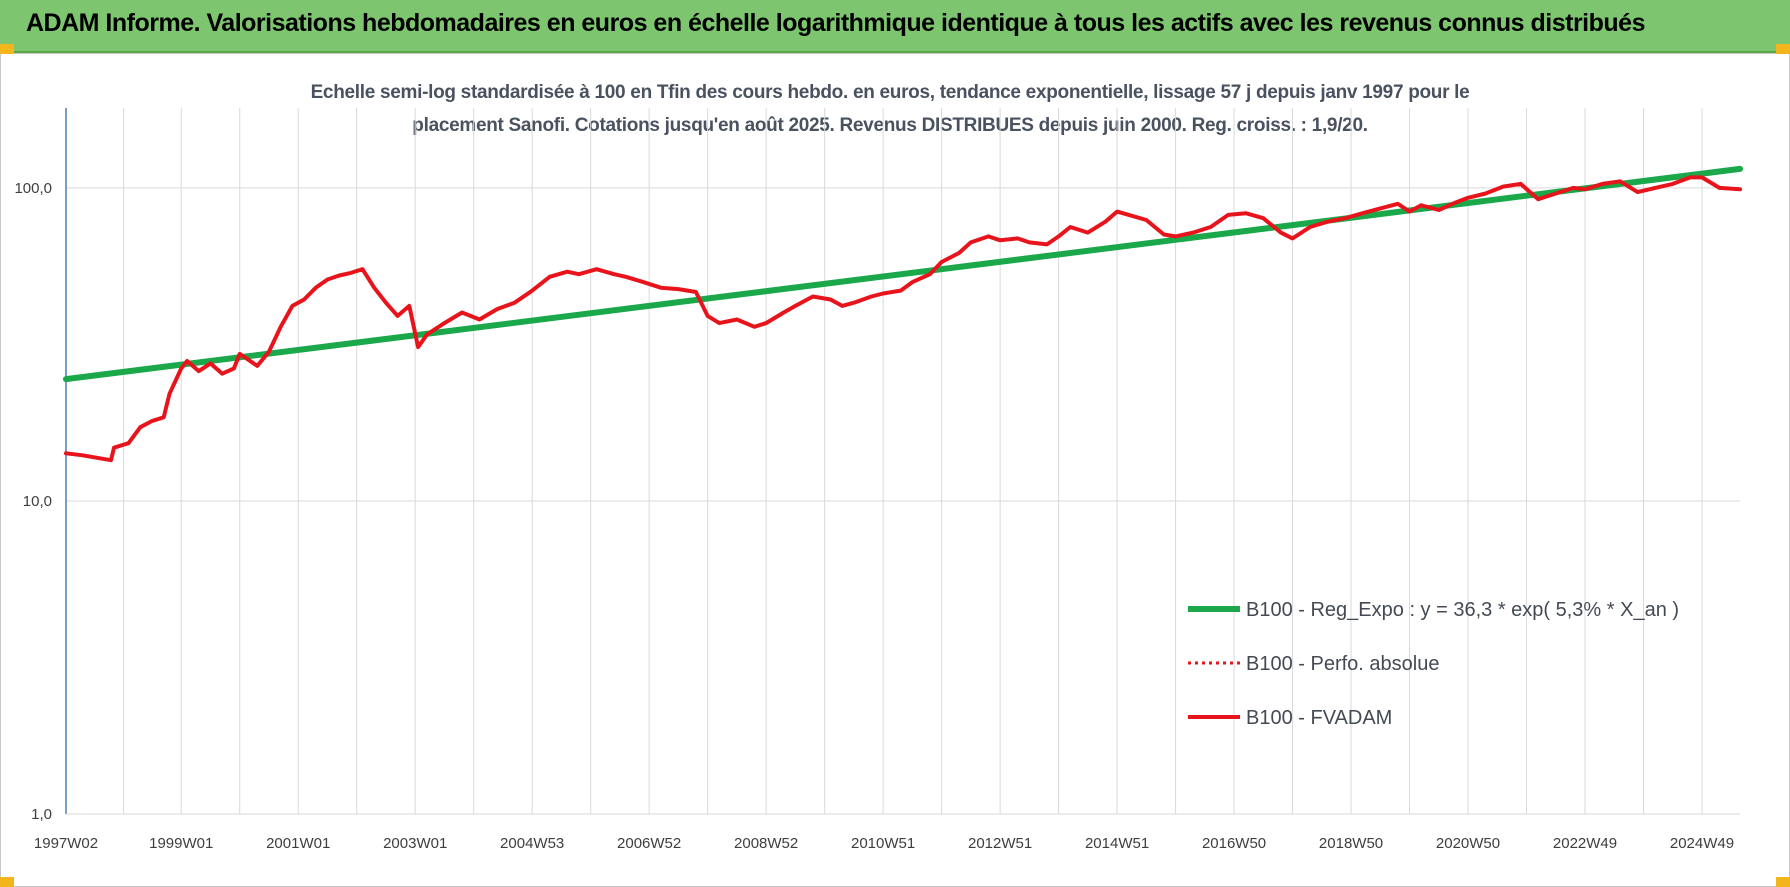 The image size is (1790, 887). Describe the element at coordinates (766, 843) in the screenshot. I see `x-tick-label-6: 2008W52` at that location.